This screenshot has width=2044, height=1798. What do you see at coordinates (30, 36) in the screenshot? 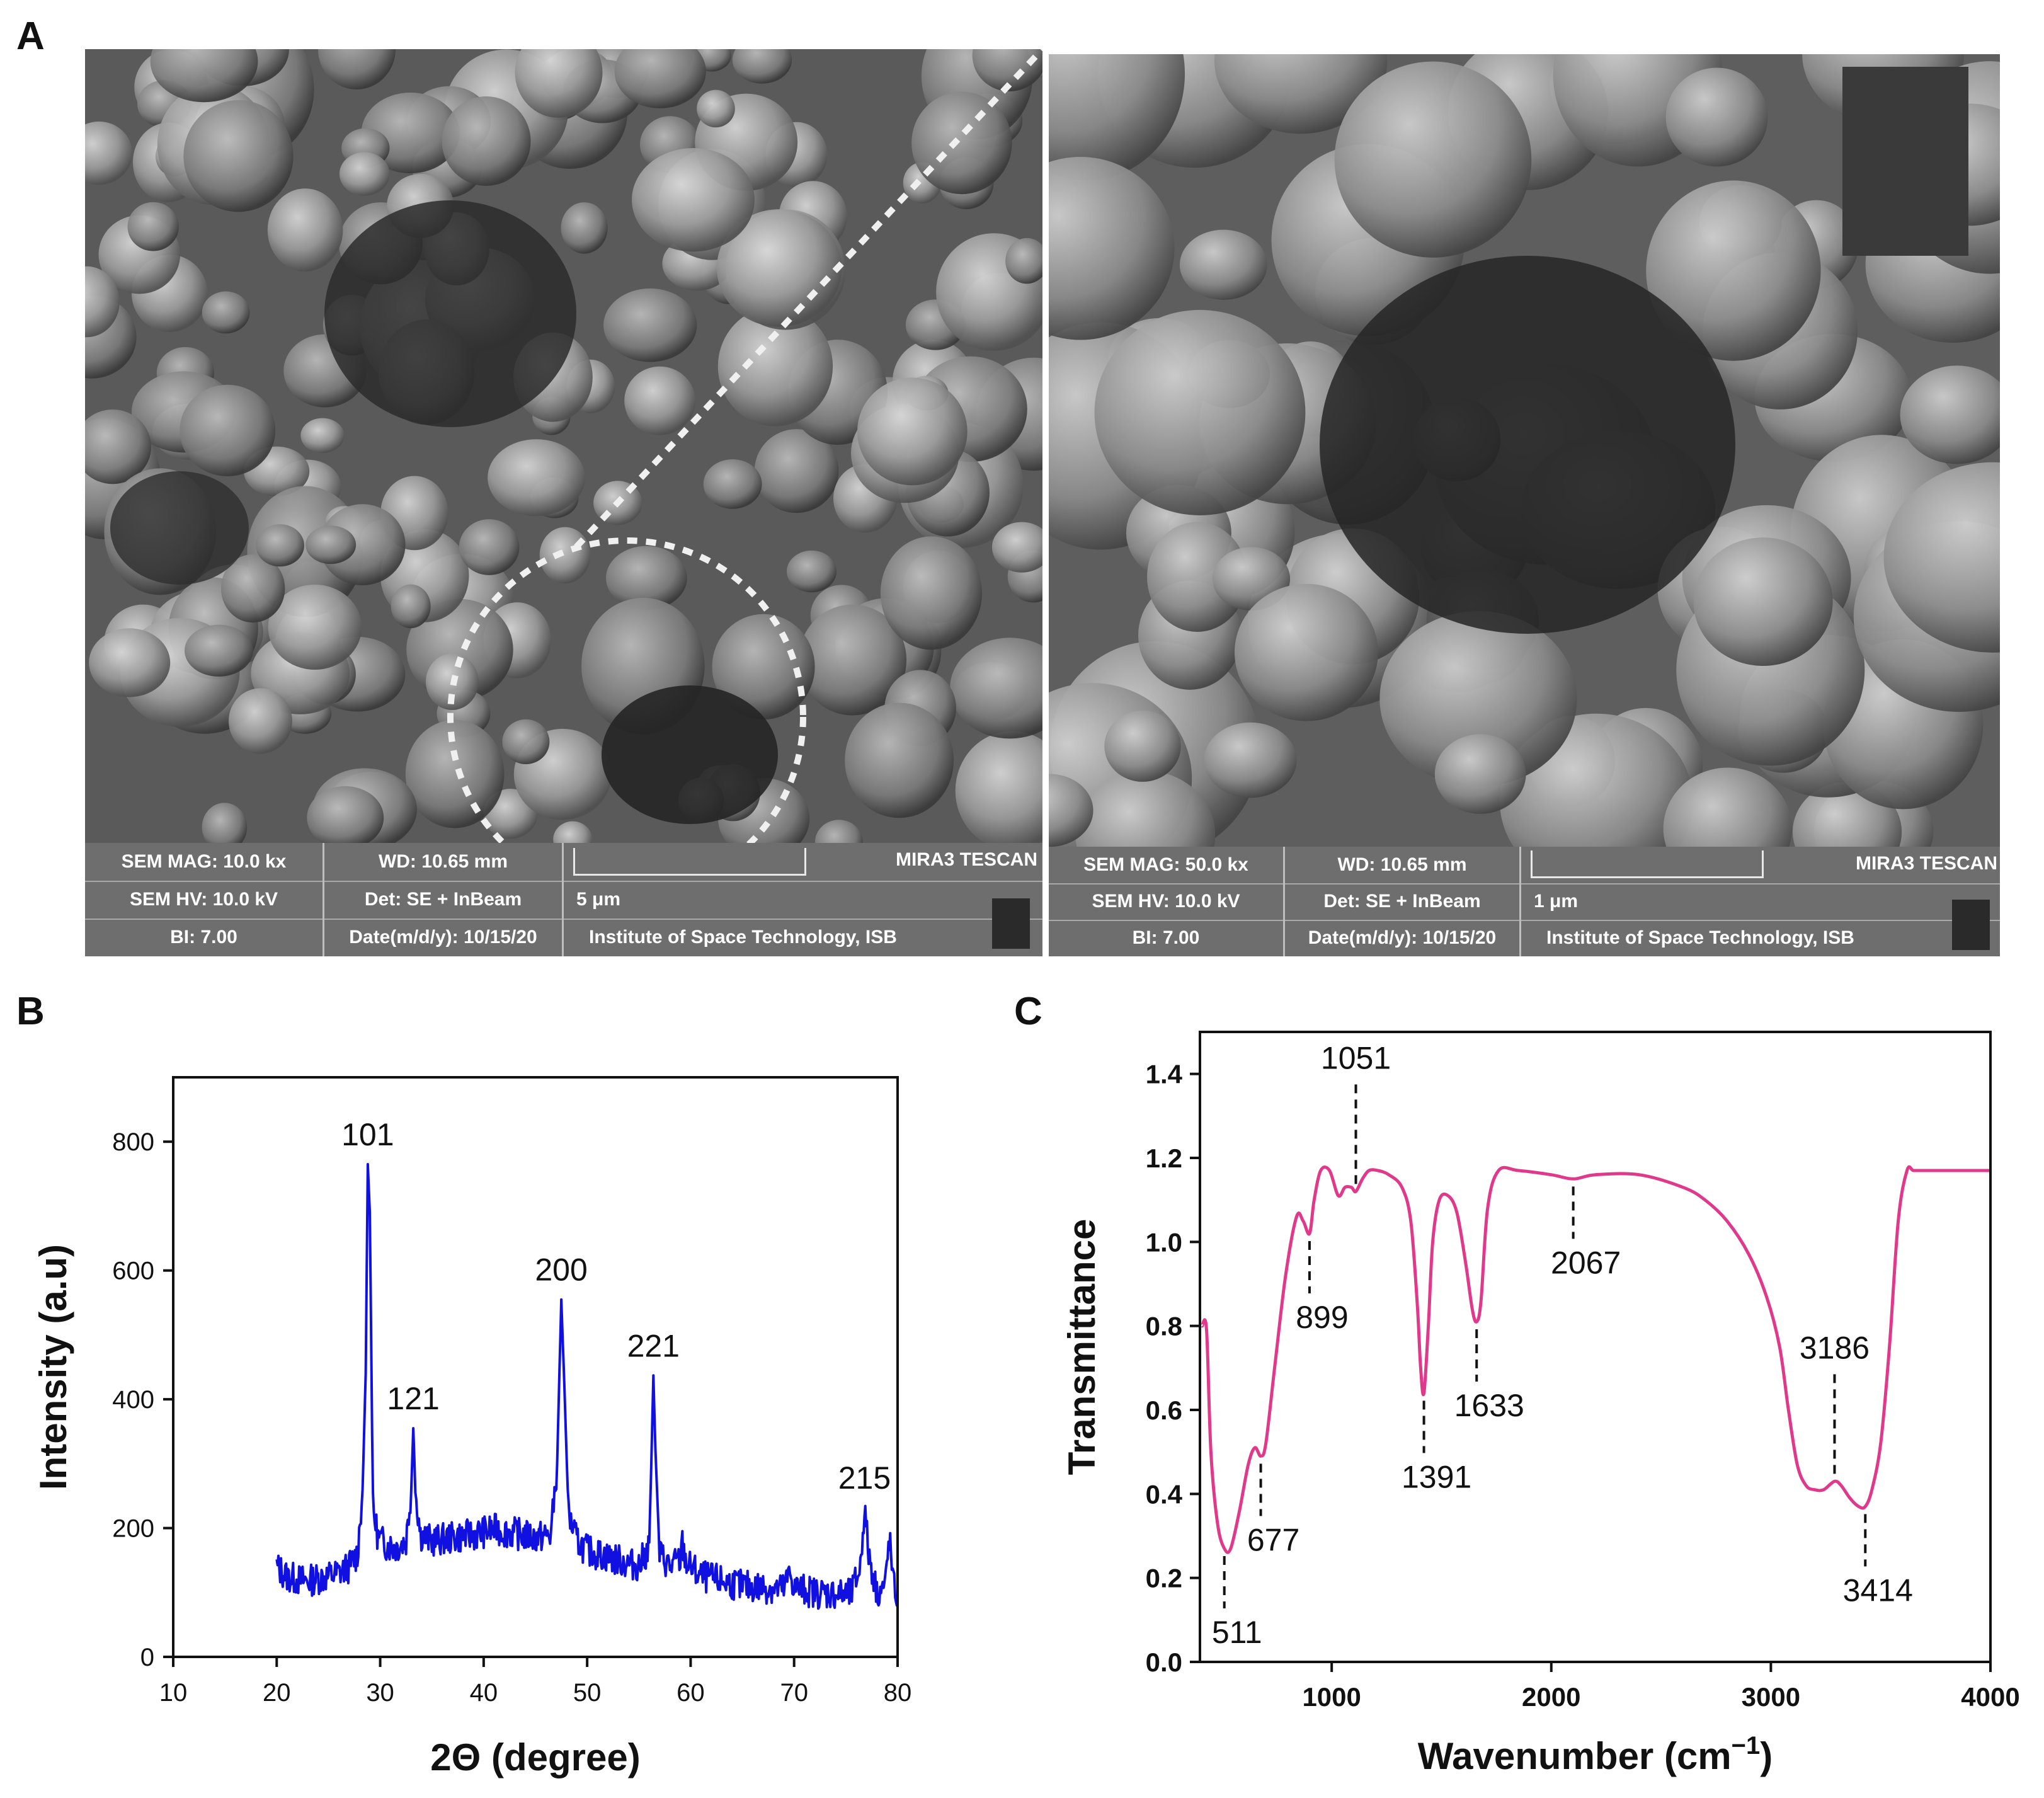
I see `panel-label-a: A` at bounding box center [30, 36].